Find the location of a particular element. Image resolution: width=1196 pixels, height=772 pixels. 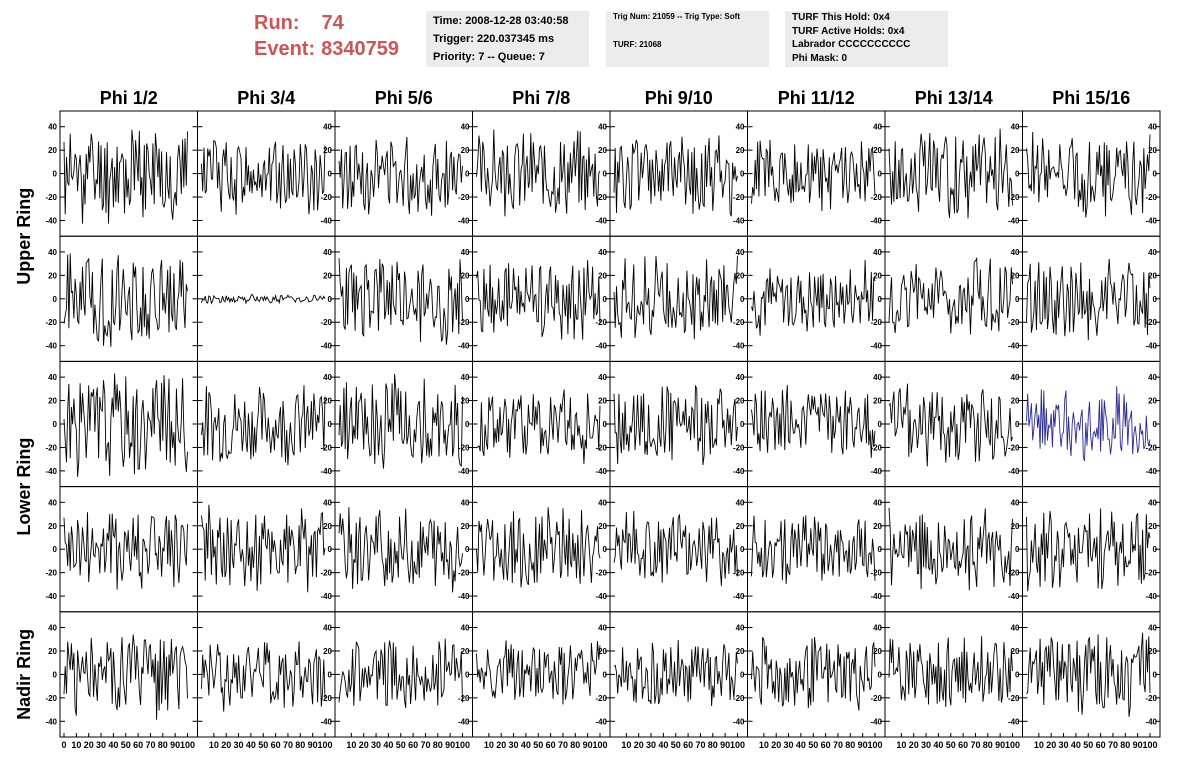

x-tick-label: 40 is located at coordinates (801, 745).